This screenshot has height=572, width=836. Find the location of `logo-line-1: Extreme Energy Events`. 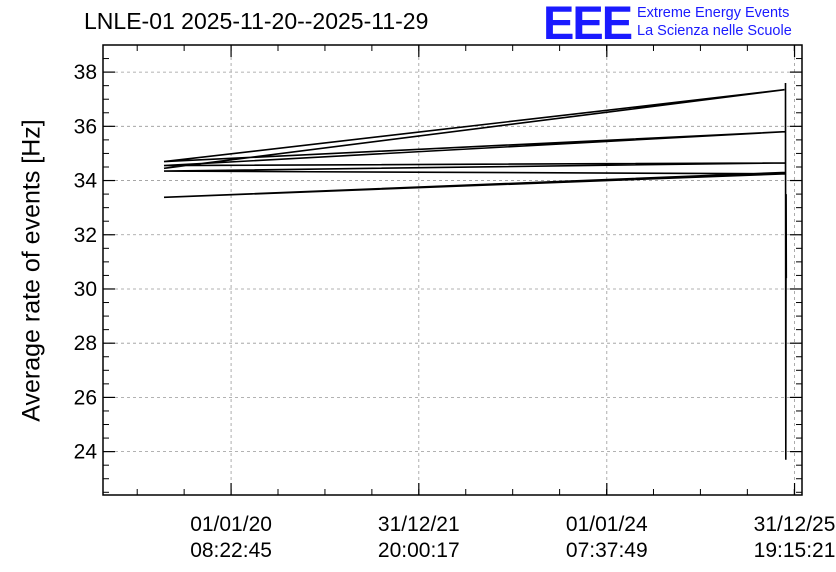

logo-line-1: Extreme Energy Events is located at coordinates (713, 13).